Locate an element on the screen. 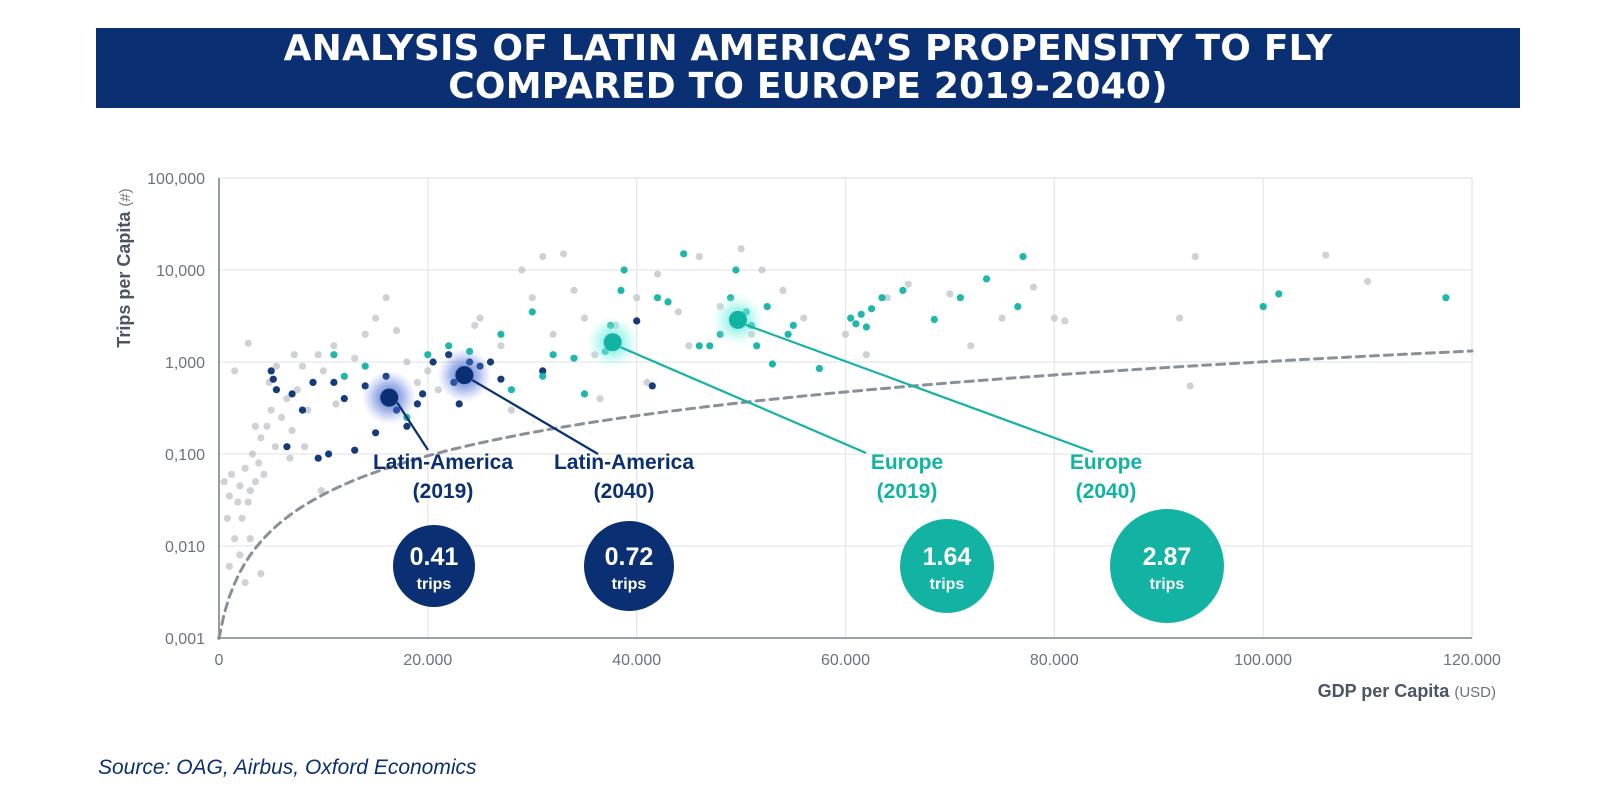 This screenshot has height=800, width=1600. x-tick-label: 0 is located at coordinates (219, 660).